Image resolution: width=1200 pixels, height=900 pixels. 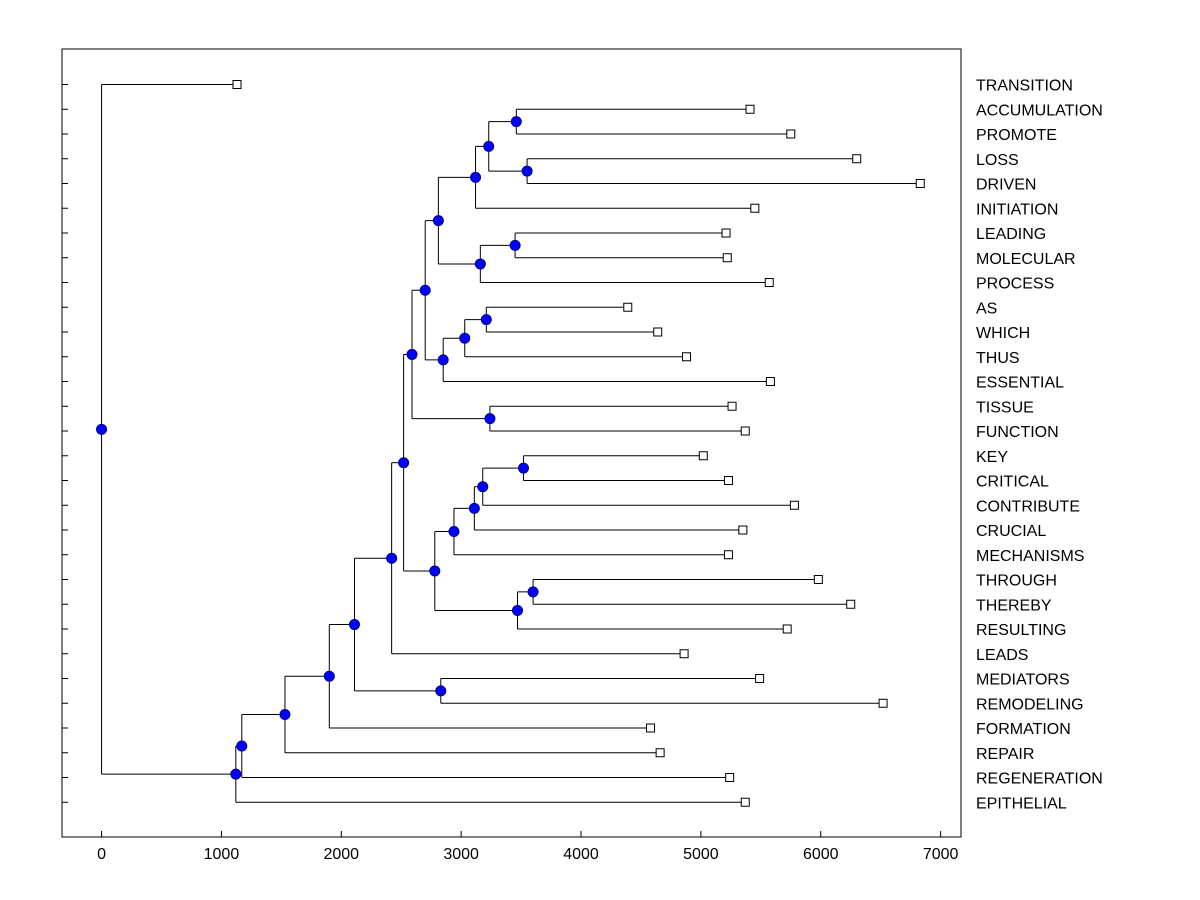 I want to click on leaf-label: REMODELING, so click(x=1030, y=704).